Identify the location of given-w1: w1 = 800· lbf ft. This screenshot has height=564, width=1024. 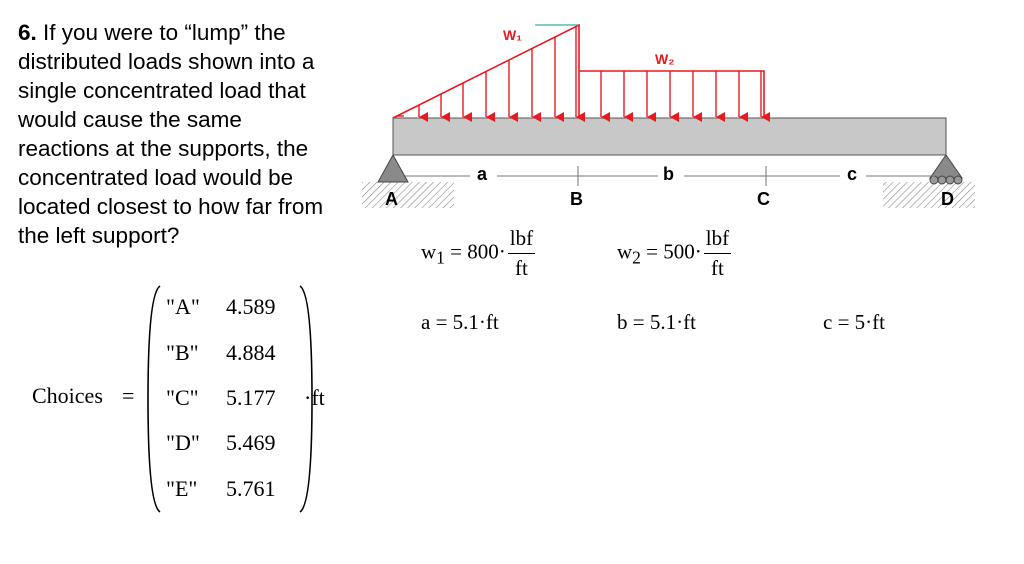
(478, 253).